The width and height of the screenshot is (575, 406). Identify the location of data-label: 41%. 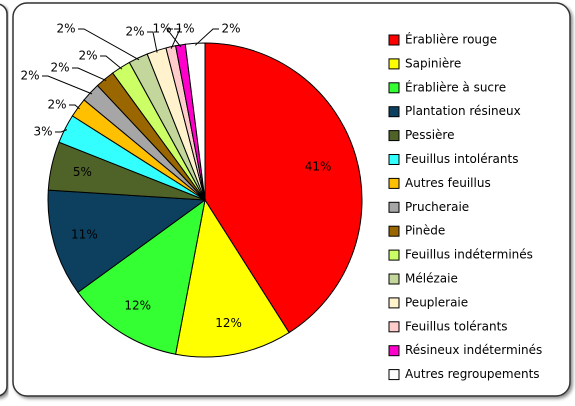
(318, 167).